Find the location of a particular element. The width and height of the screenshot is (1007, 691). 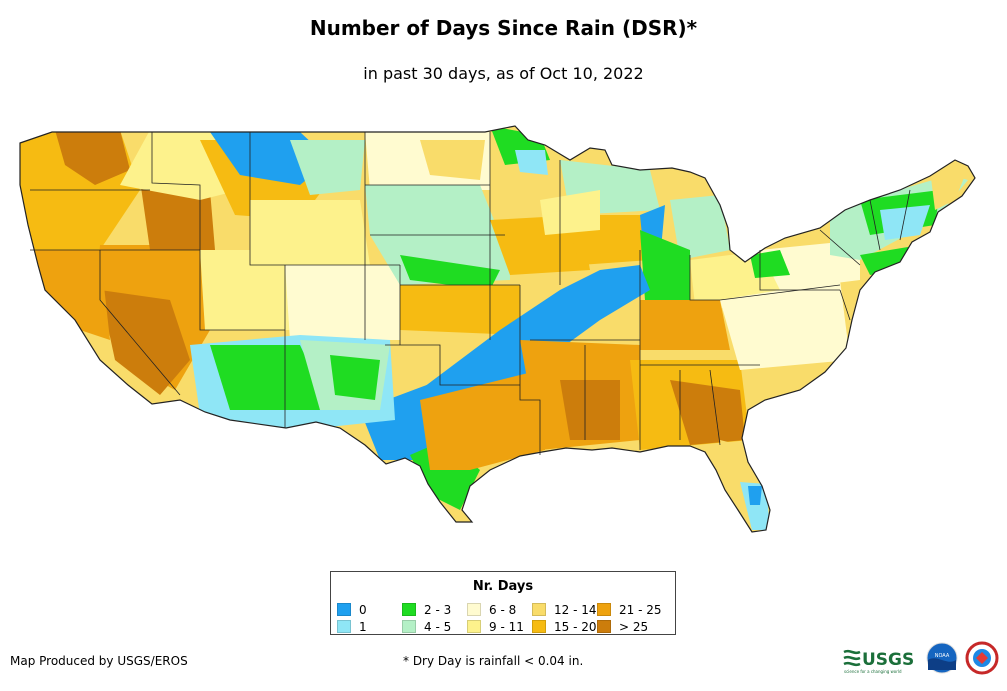

credit-text: Map Produced by USGS/EROS is located at coordinates (99, 661).